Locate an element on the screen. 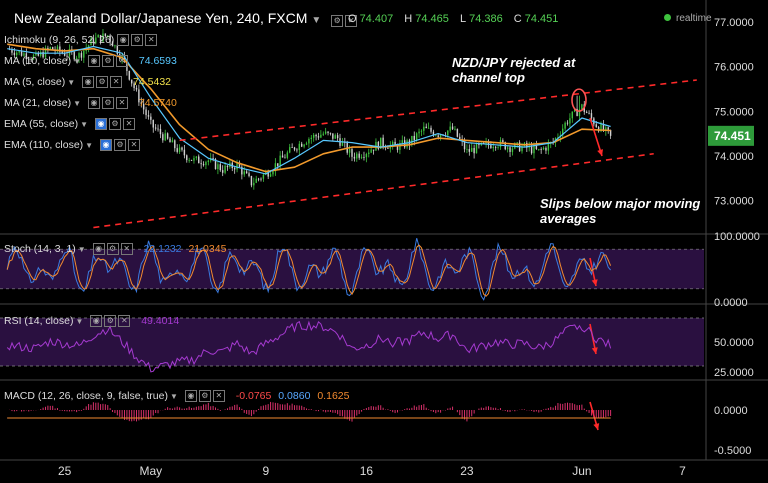 The image size is (768, 483). last-price-tag is located at coordinates (731, 135).